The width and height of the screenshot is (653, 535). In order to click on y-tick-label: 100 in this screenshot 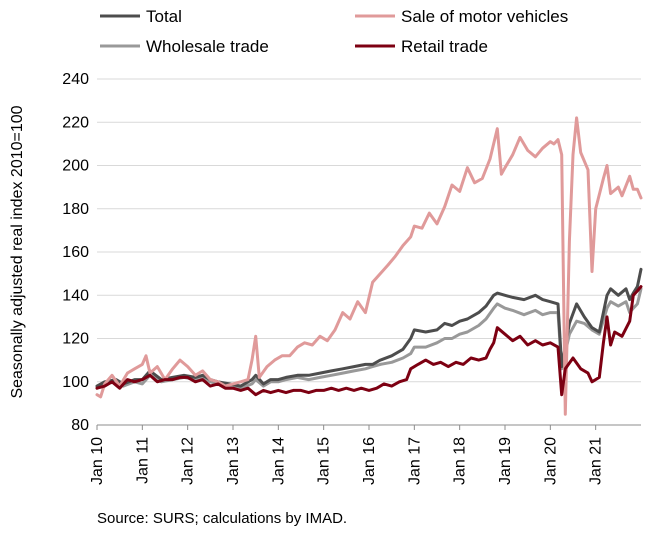, I will do `click(75, 382)`.